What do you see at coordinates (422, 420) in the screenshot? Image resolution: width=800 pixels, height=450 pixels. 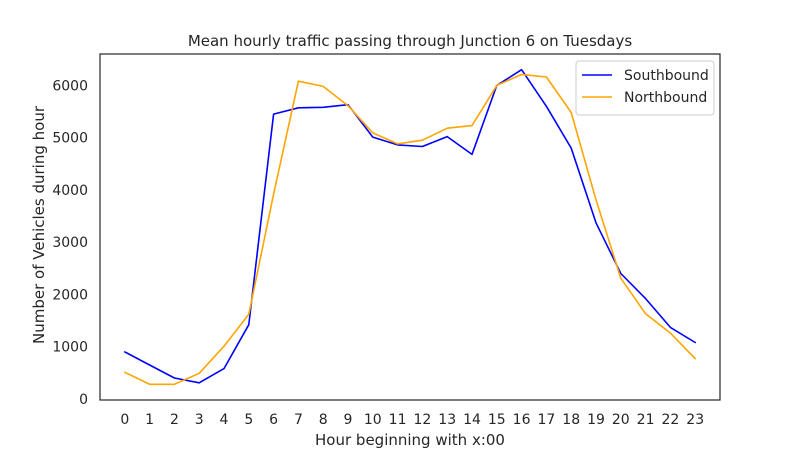 I see `x-tick-label: 12` at bounding box center [422, 420].